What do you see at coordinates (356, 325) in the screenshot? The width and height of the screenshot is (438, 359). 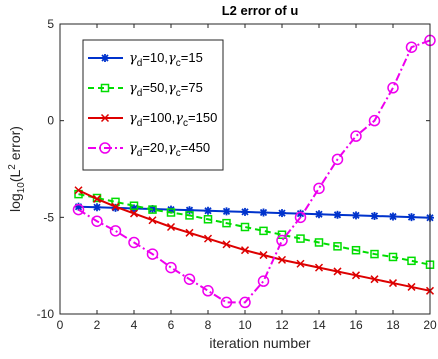 I see `x-tick-label: 16` at bounding box center [356, 325].